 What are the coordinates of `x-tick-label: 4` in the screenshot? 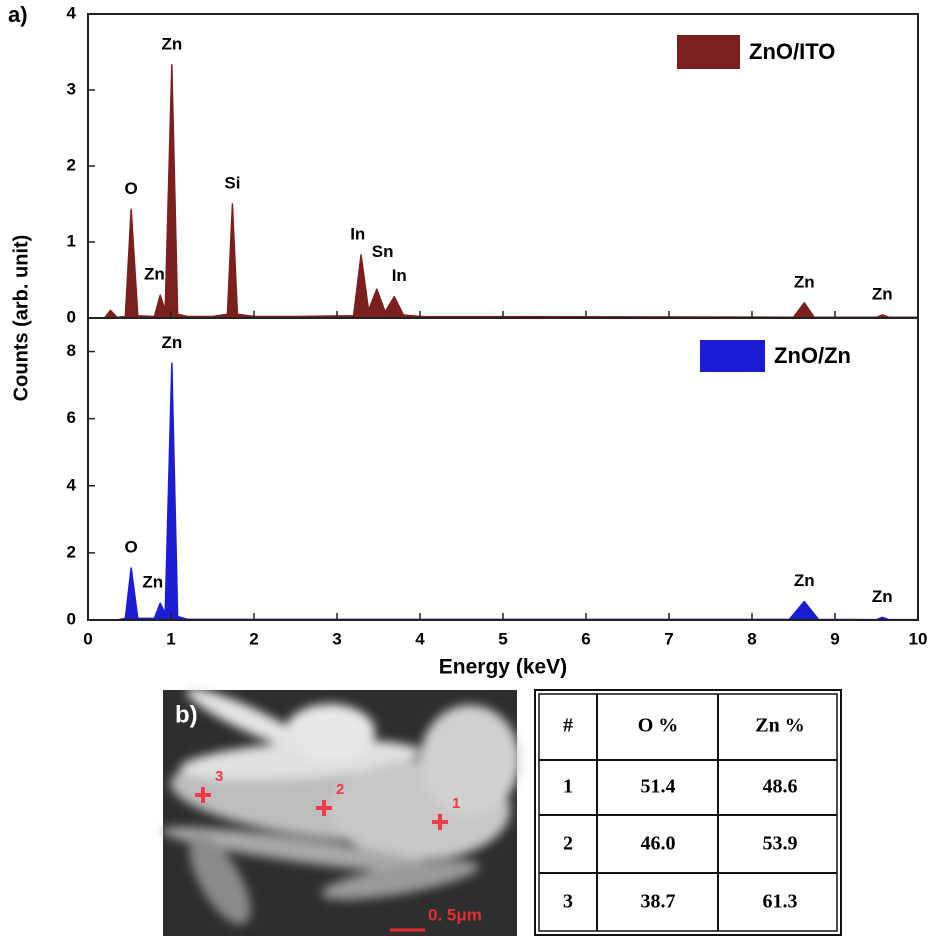 It's located at (420, 638).